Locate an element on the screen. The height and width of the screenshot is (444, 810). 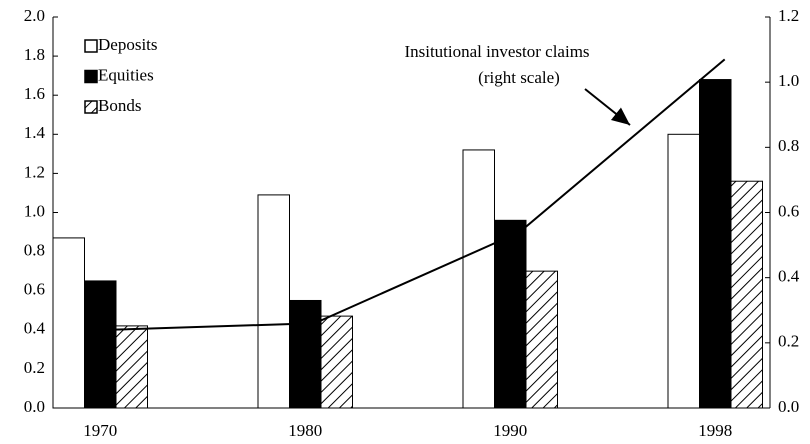
y-tick-label: 0.4 is located at coordinates (35, 328).